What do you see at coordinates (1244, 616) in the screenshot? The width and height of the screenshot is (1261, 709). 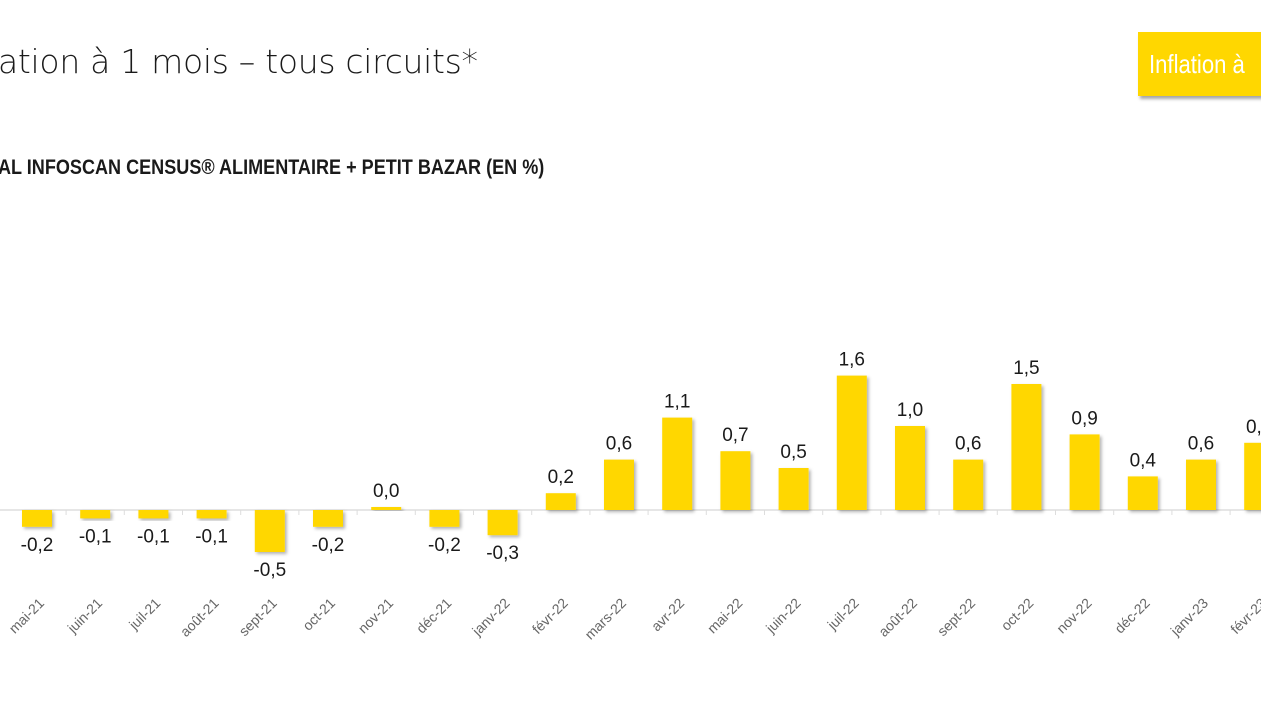 I see `x-tick-label: févr-23` at bounding box center [1244, 616].